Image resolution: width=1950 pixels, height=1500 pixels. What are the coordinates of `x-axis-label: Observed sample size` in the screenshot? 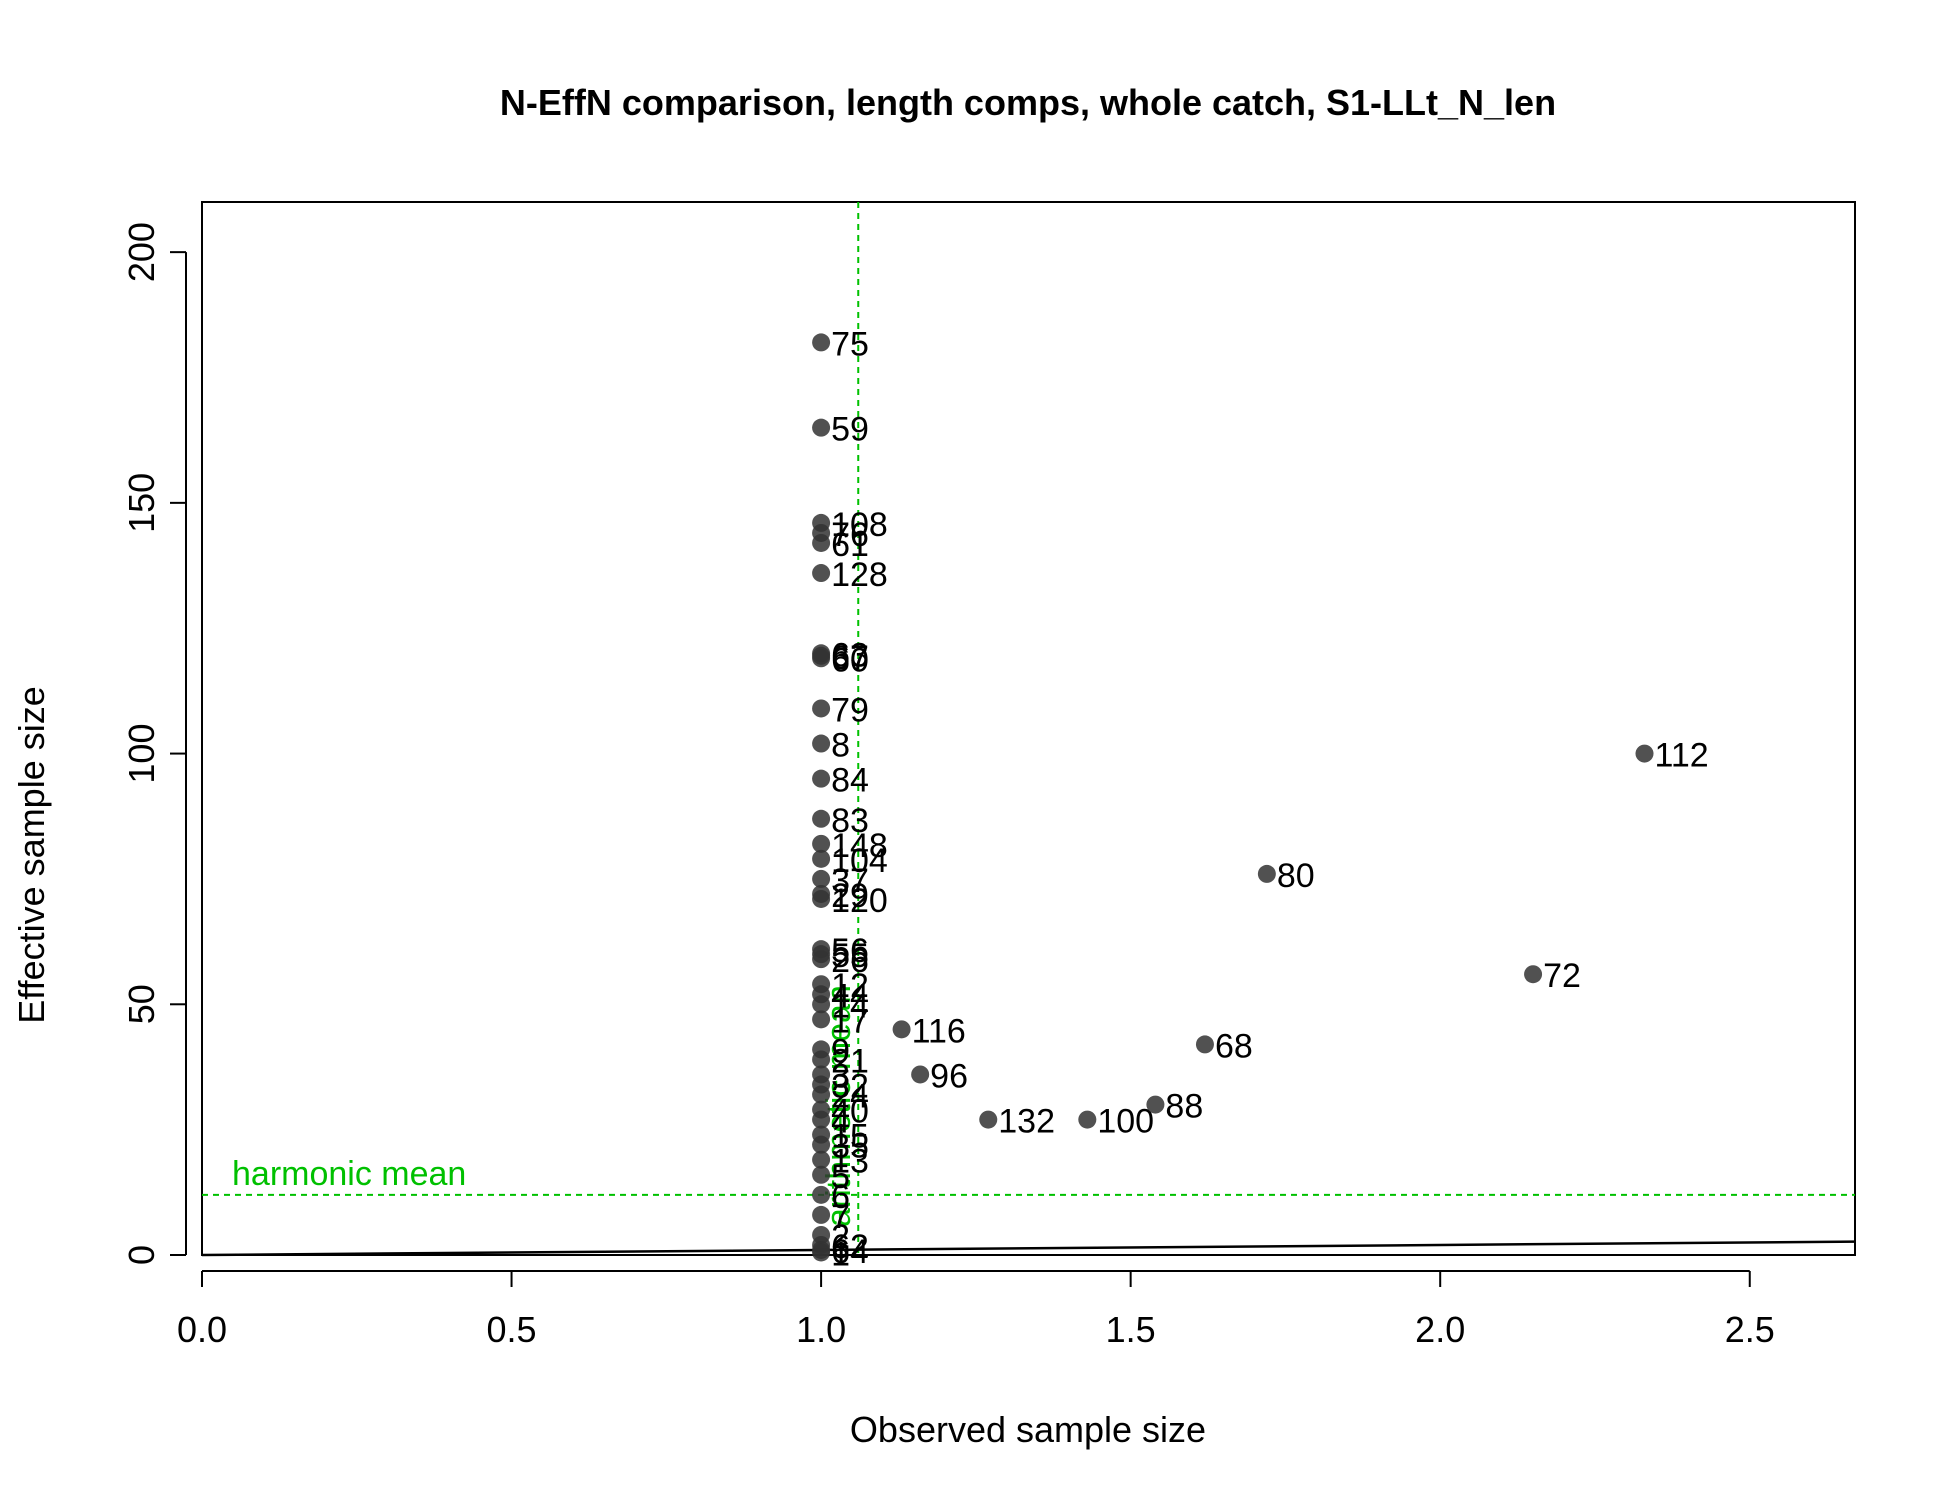 It's located at (1028, 1429).